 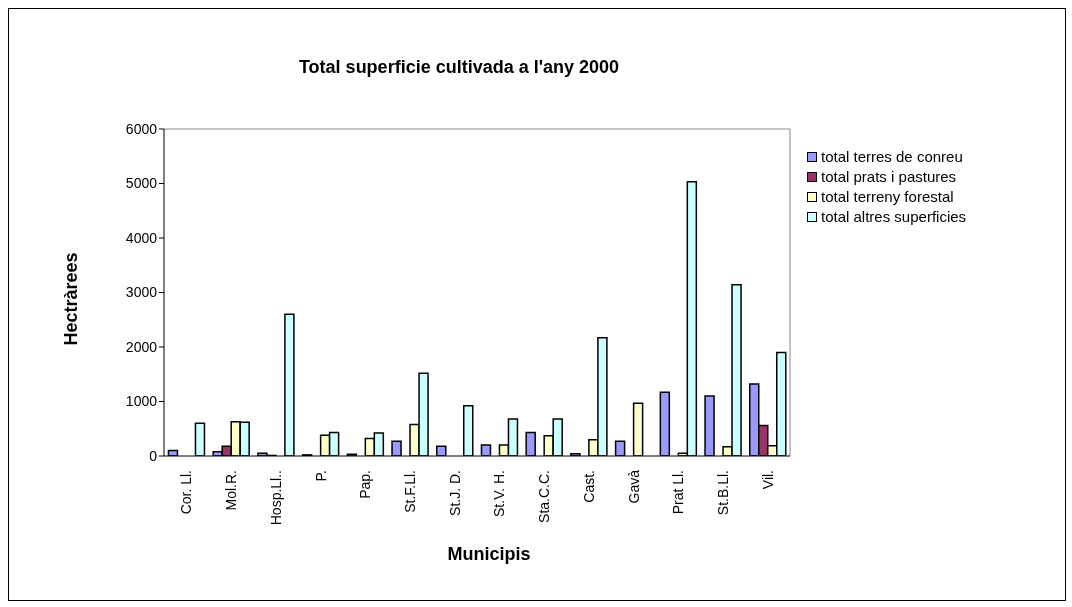 What do you see at coordinates (186, 492) in the screenshot?
I see `x-tick-label: Cor. Ll.` at bounding box center [186, 492].